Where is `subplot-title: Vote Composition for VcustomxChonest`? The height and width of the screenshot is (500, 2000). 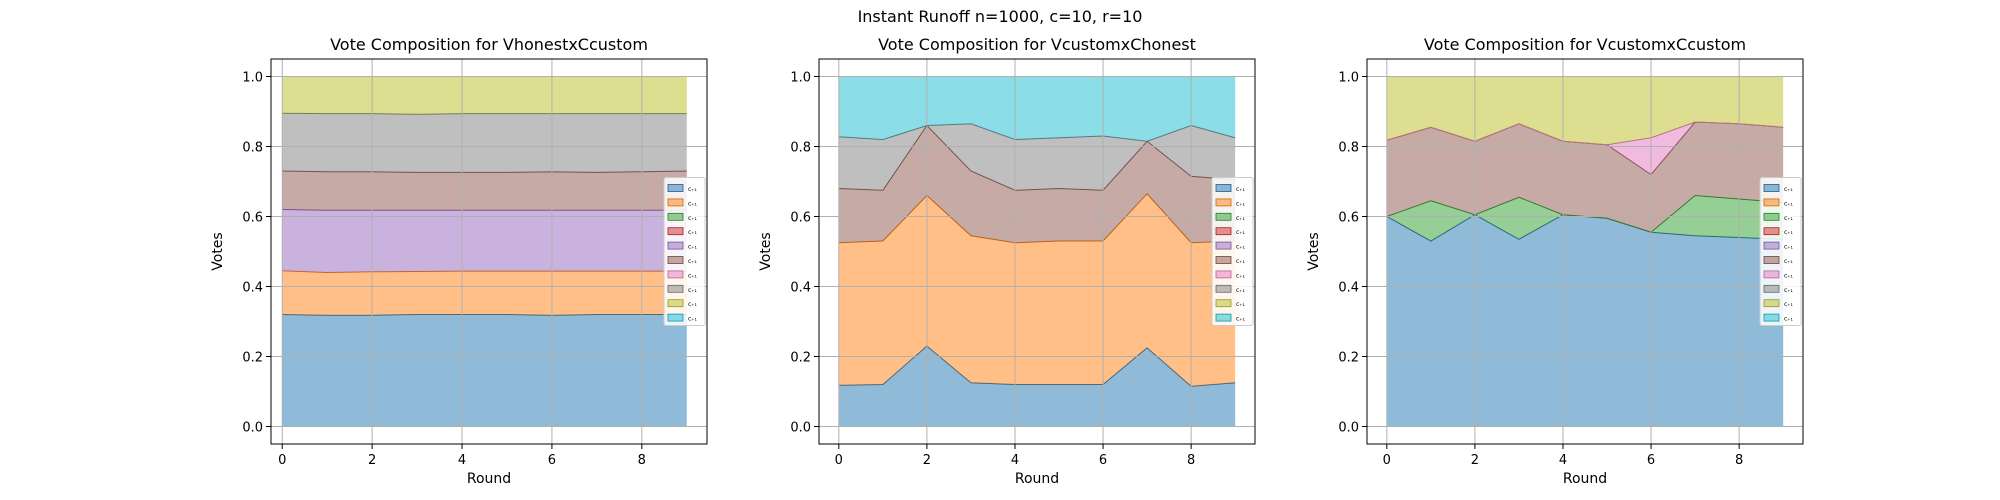 subplot-title: Vote Composition for VcustomxChonest is located at coordinates (1037, 44).